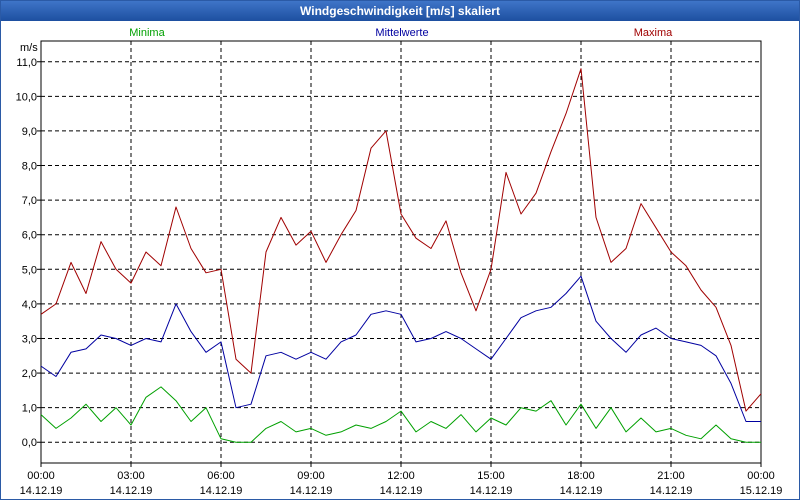 The width and height of the screenshot is (800, 500). I want to click on y-tick-label: 0,0, so click(29, 443).